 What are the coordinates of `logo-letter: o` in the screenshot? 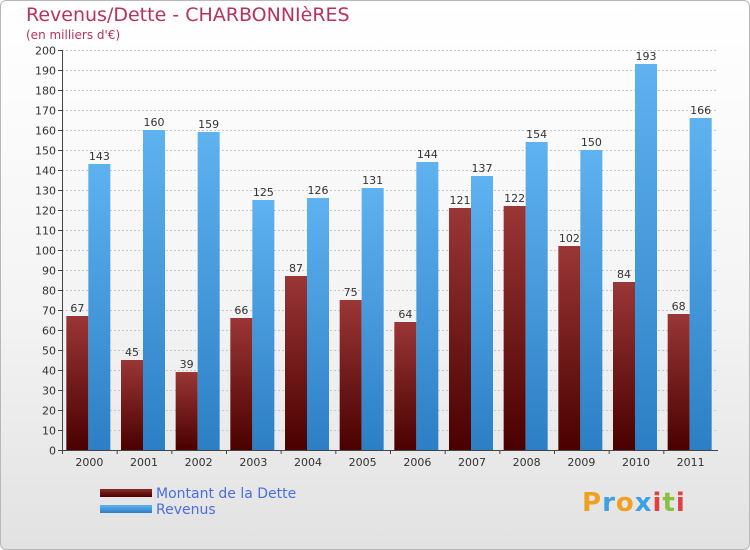 It's located at (625, 503).